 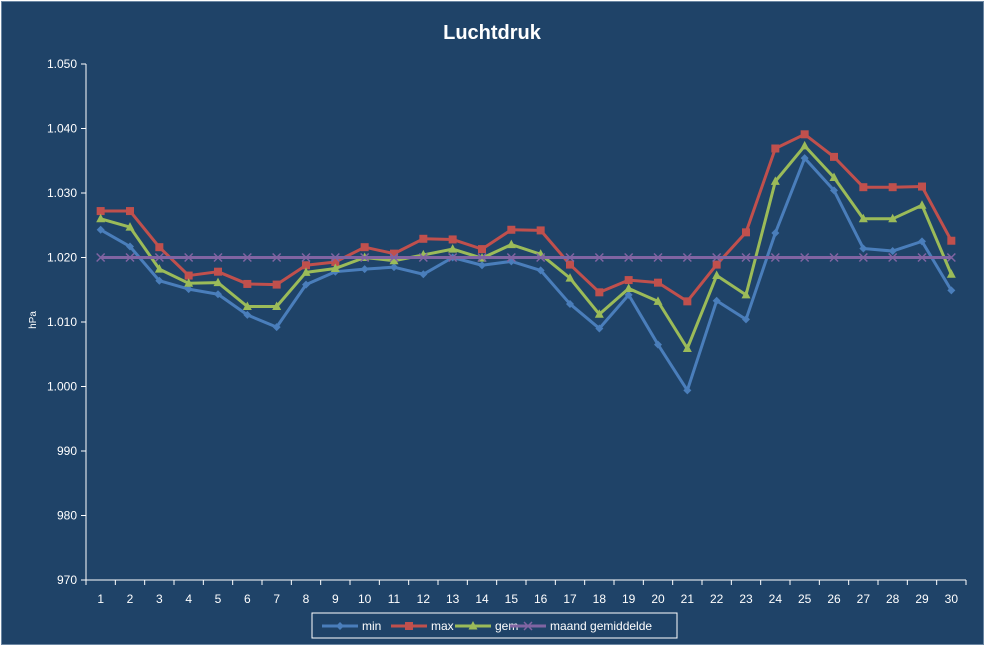 I want to click on y-tick-label: 1.020, so click(x=62, y=258).